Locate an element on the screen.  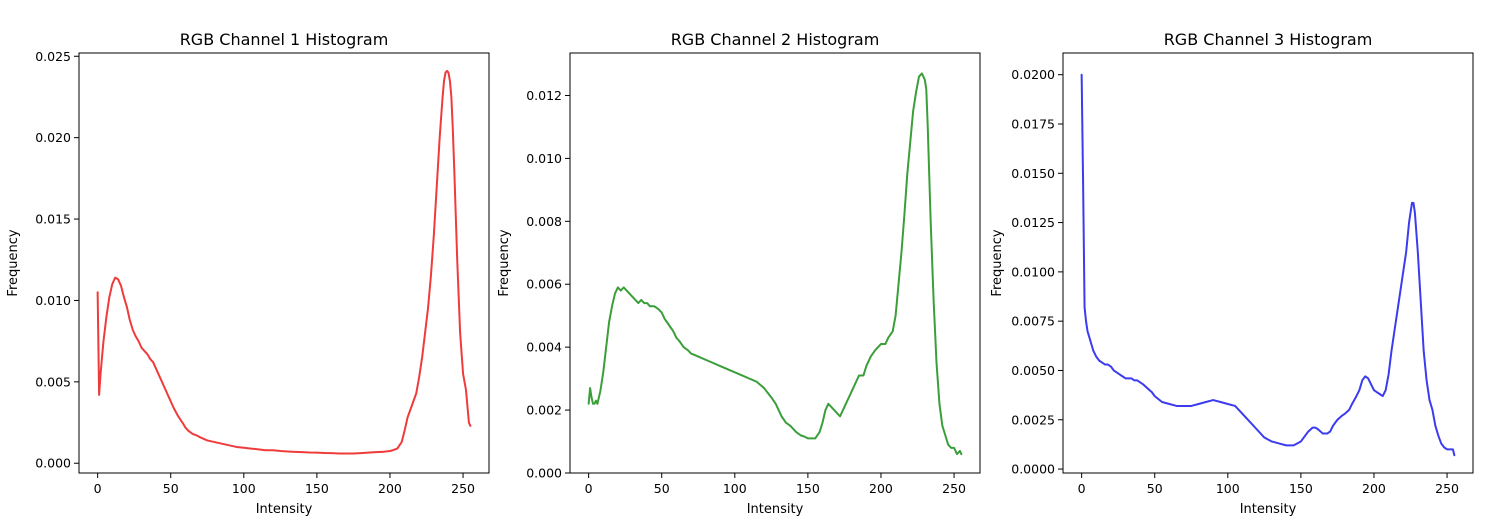
y-tick-label: 0.012 is located at coordinates (544, 95).